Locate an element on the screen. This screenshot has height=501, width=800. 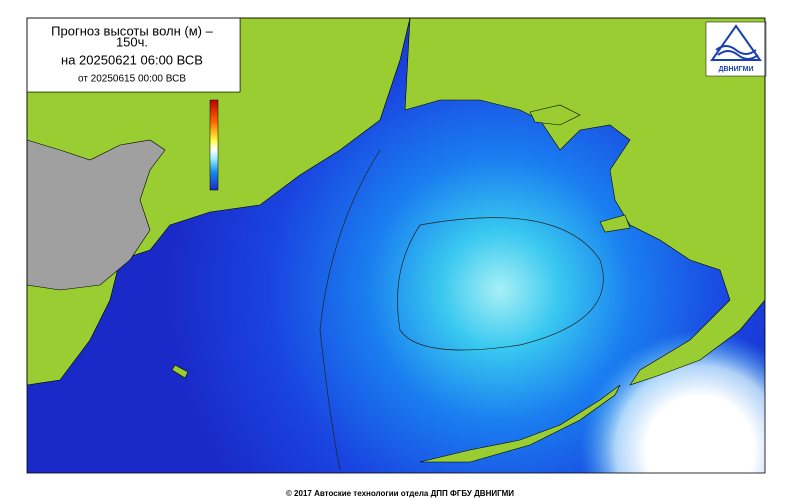
logo-waves is located at coordinates (737, 52).